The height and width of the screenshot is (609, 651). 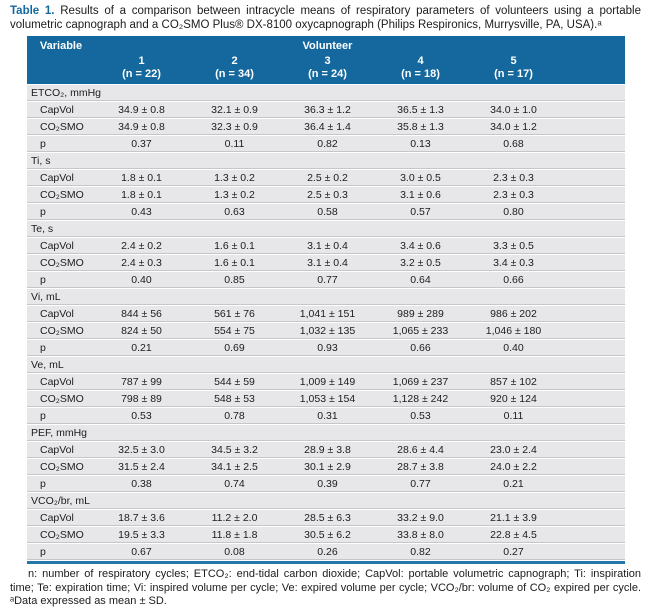 I want to click on value-cell: 23.0 ± 2.4, so click(x=513, y=450).